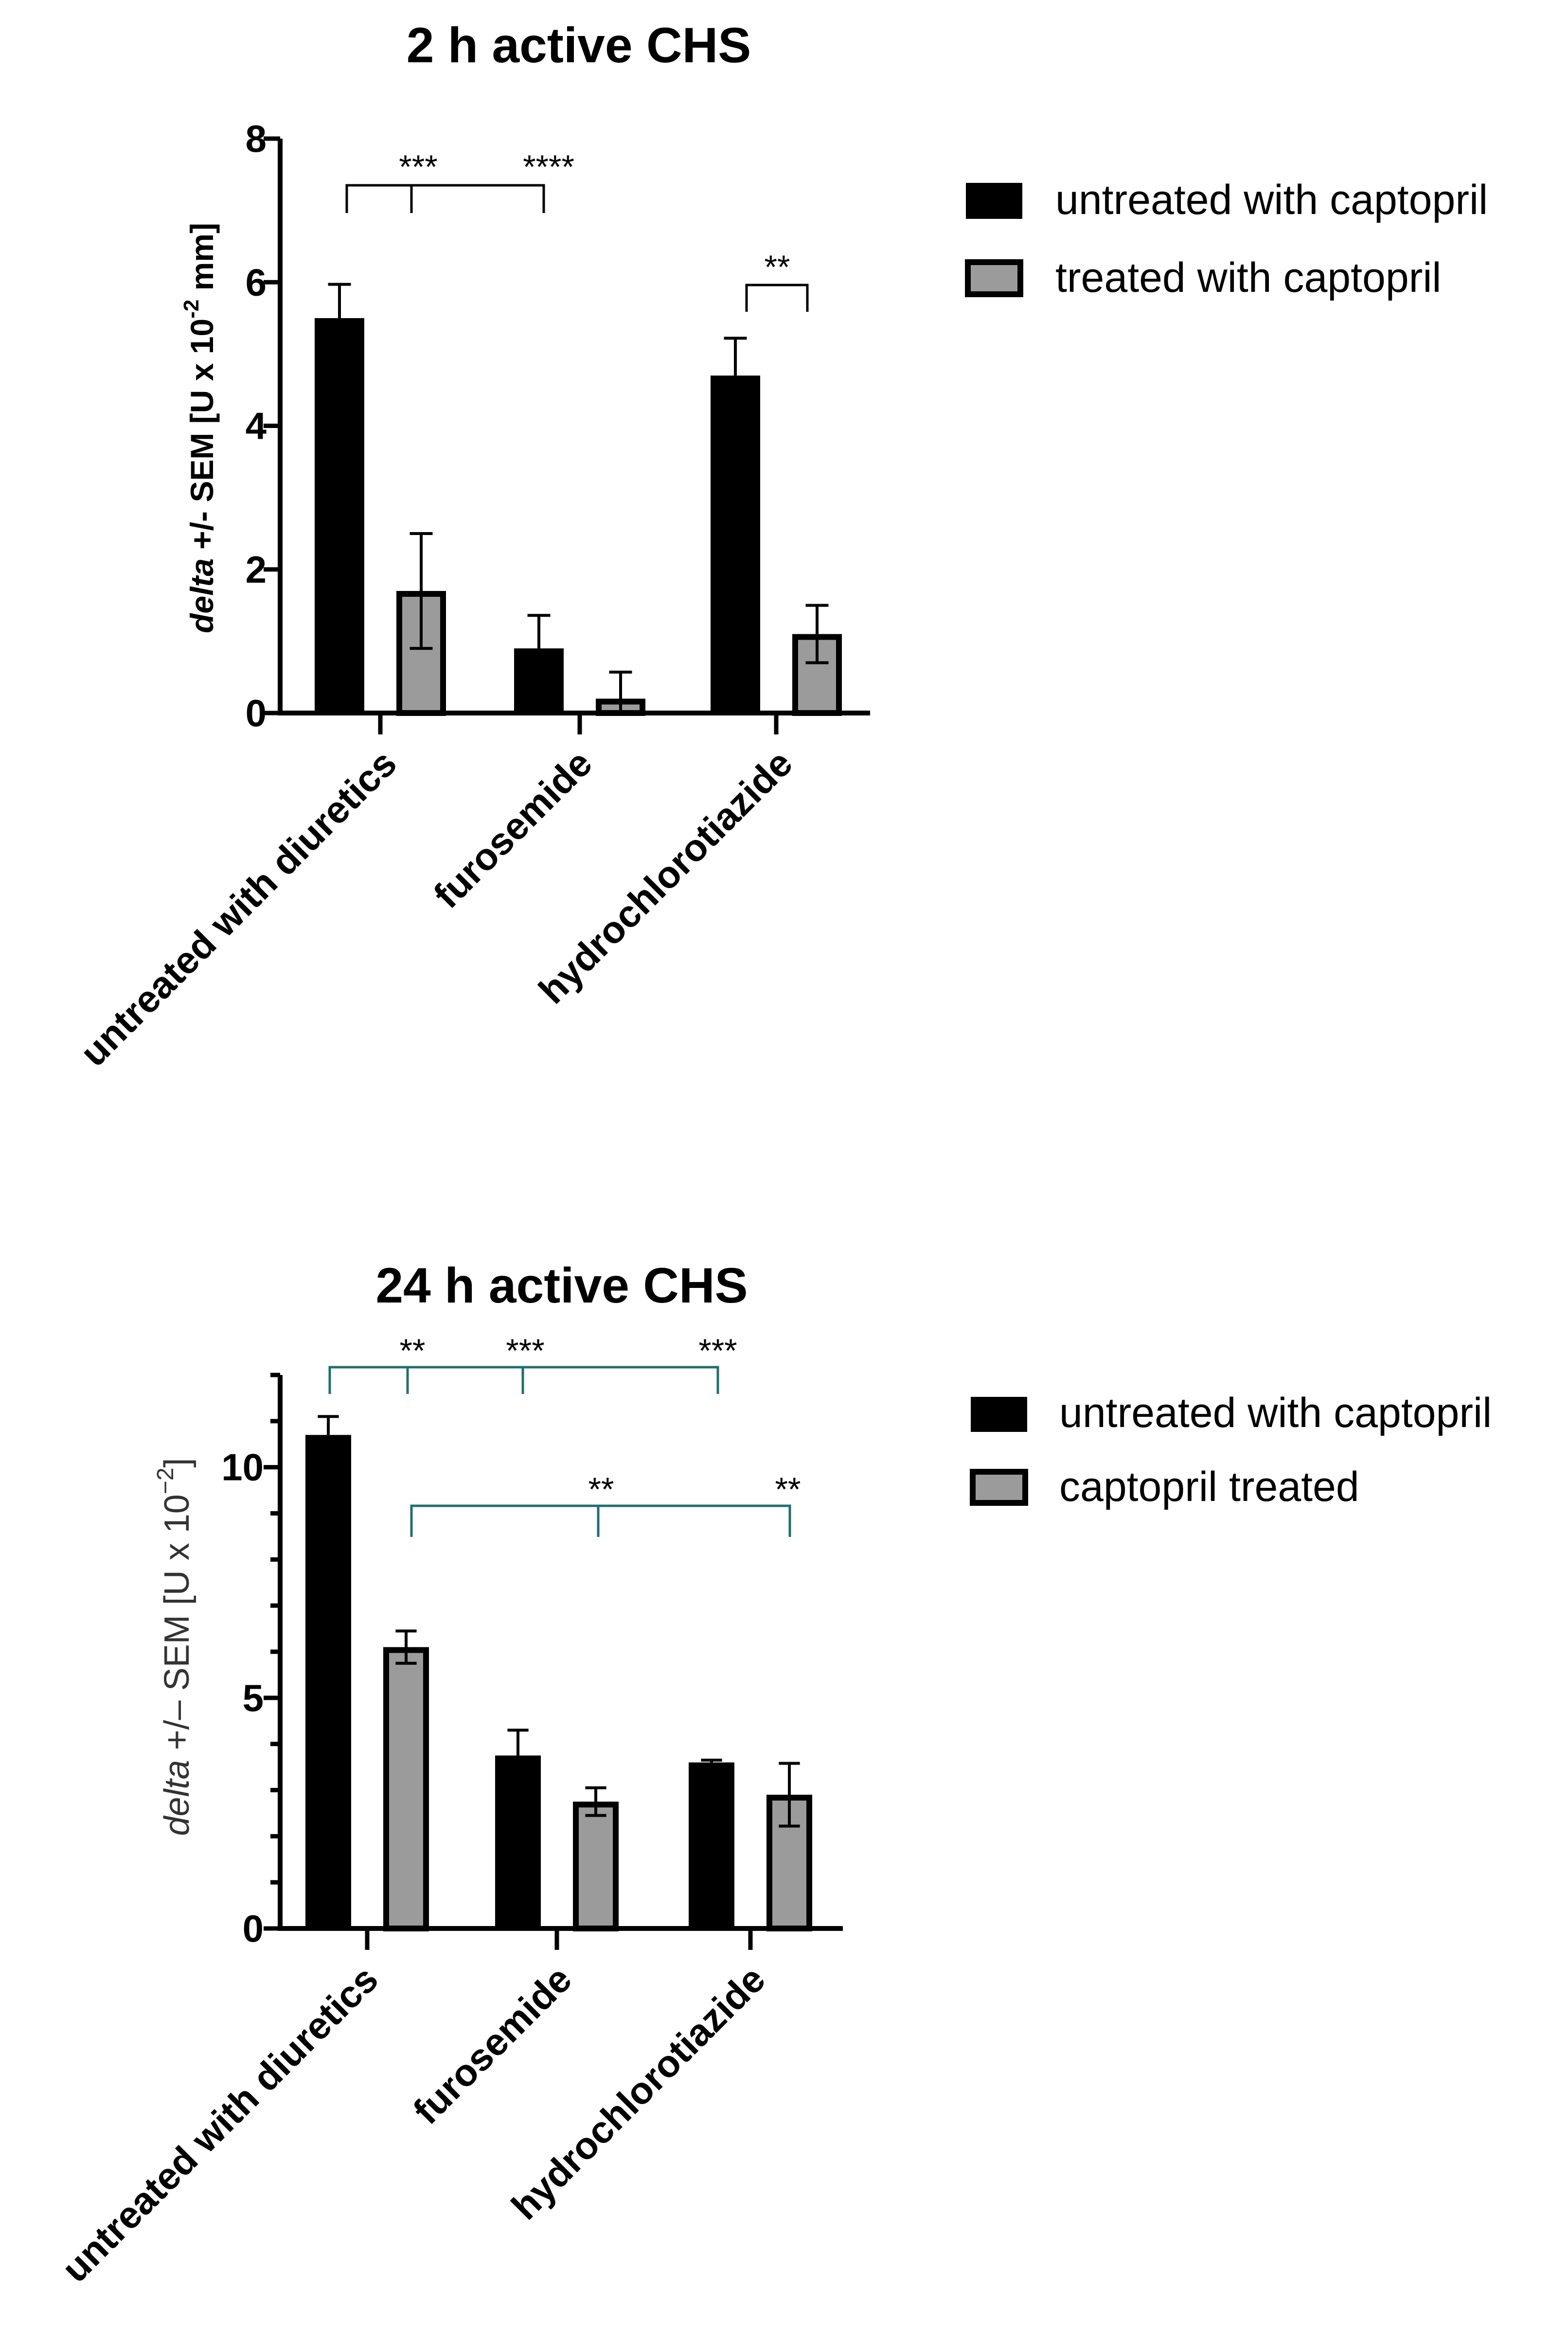 This screenshot has height=2338, width=1568. I want to click on chart-2h-ylabel-main: +/- SEM [U x 10, so click(202, 434).